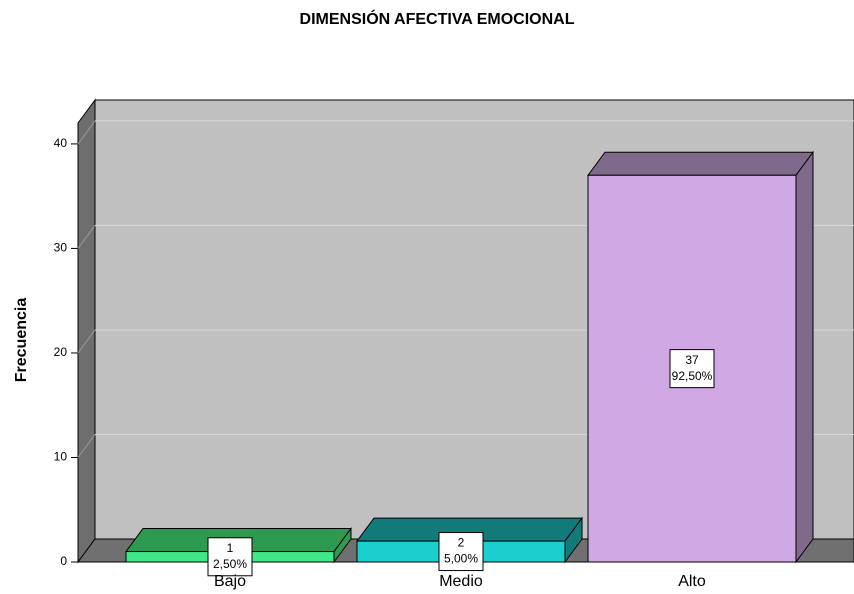  I want to click on bar-top, so click(700, 163).